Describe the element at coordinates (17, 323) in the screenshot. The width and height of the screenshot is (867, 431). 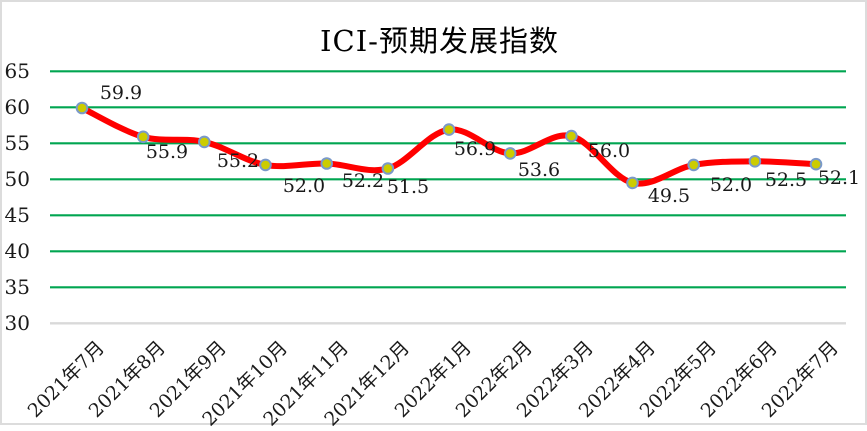
I see `y-axis-tick-label: 30` at that location.